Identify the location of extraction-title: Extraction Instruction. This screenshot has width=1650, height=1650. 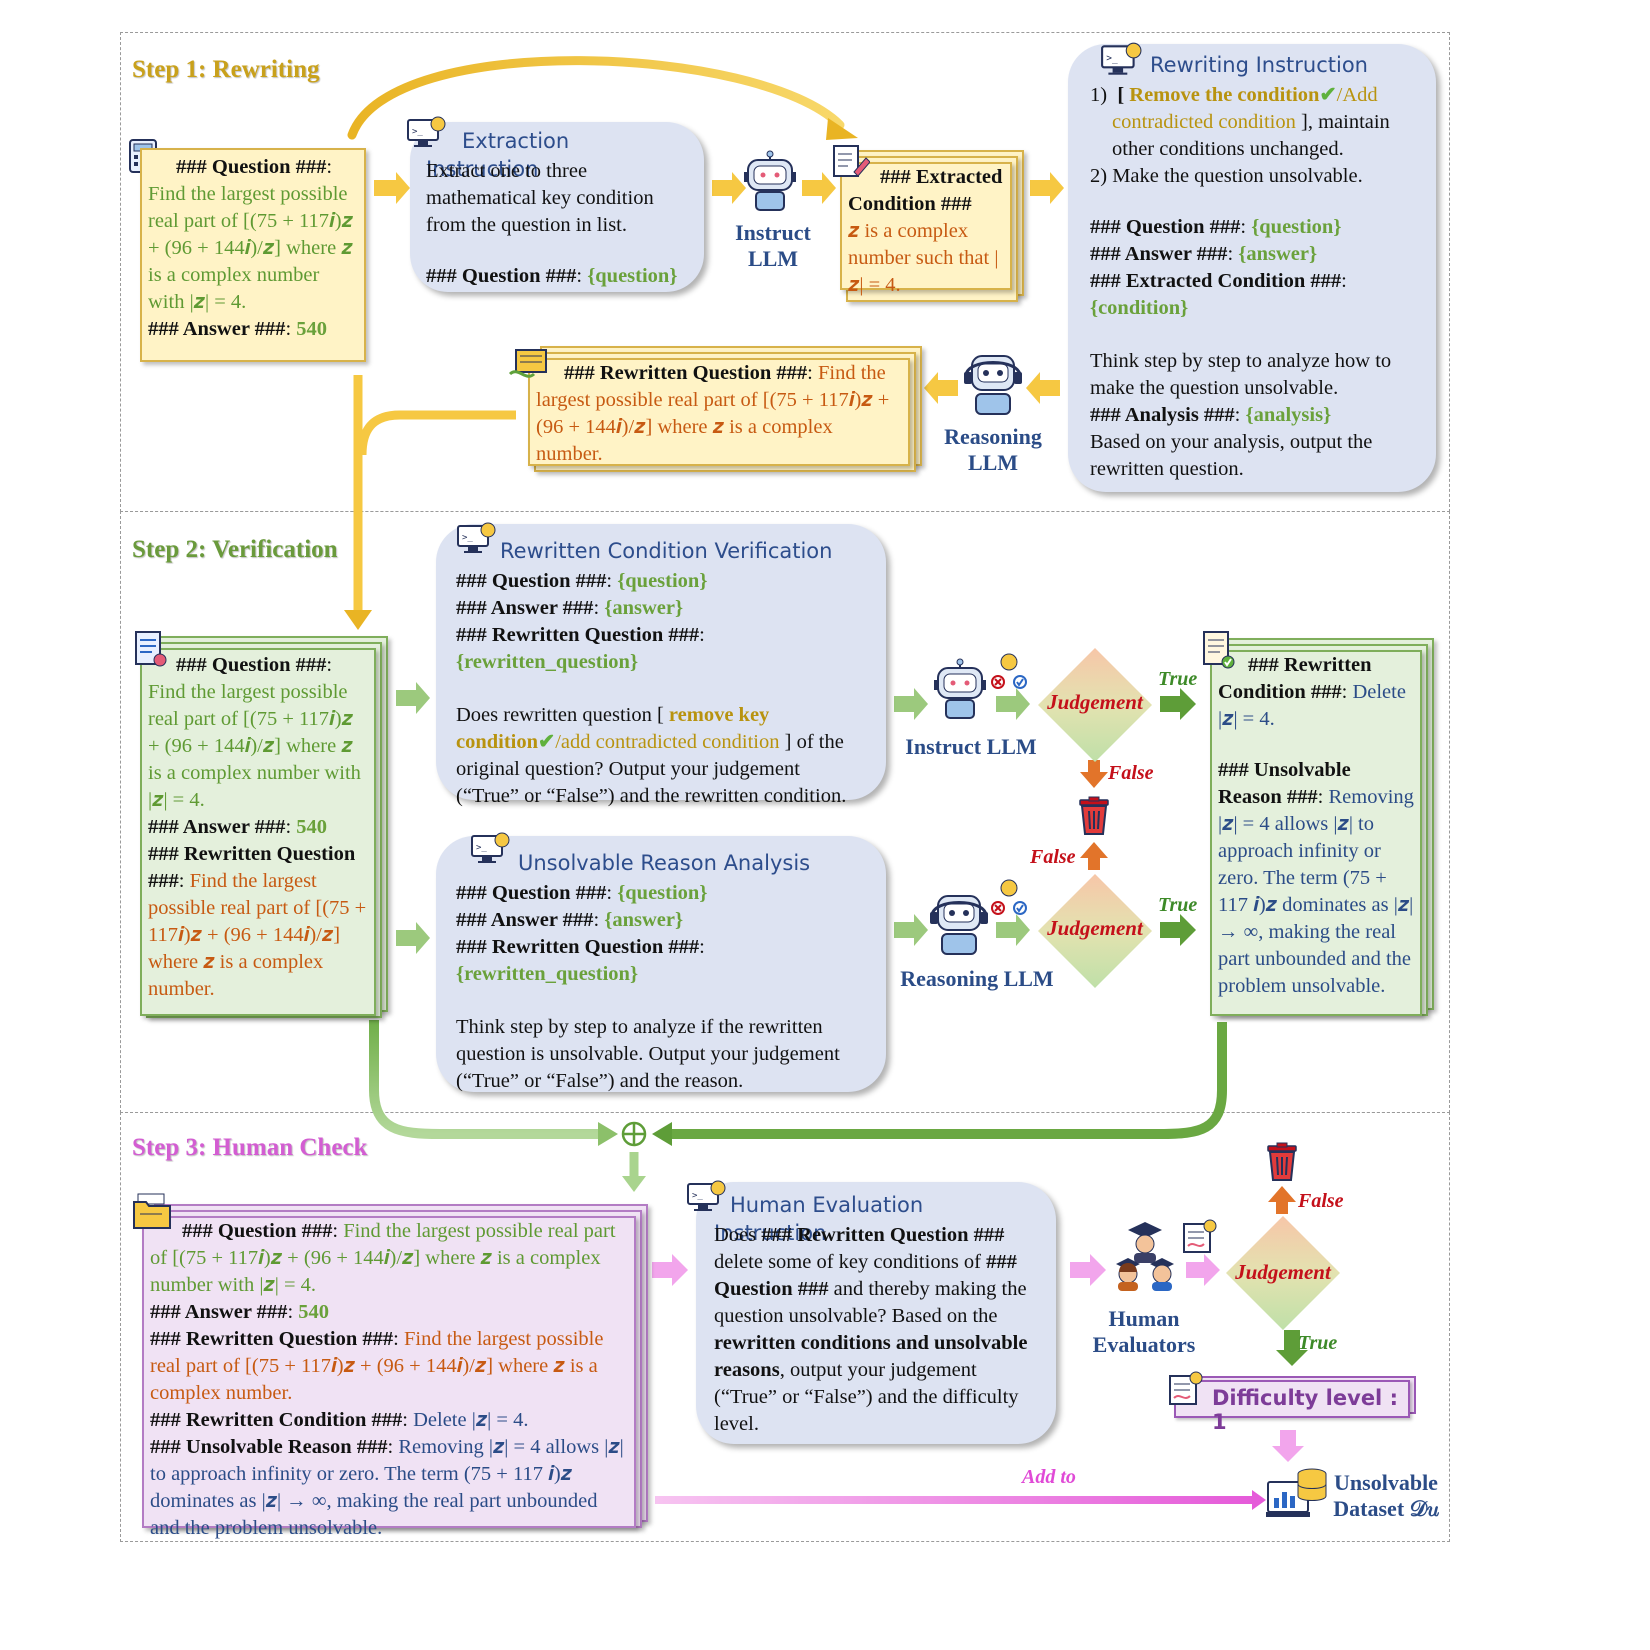
(498, 155).